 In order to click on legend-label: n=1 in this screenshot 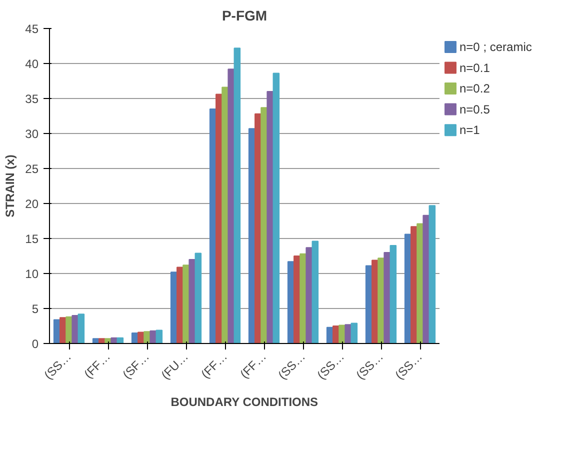, I will do `click(470, 130)`.